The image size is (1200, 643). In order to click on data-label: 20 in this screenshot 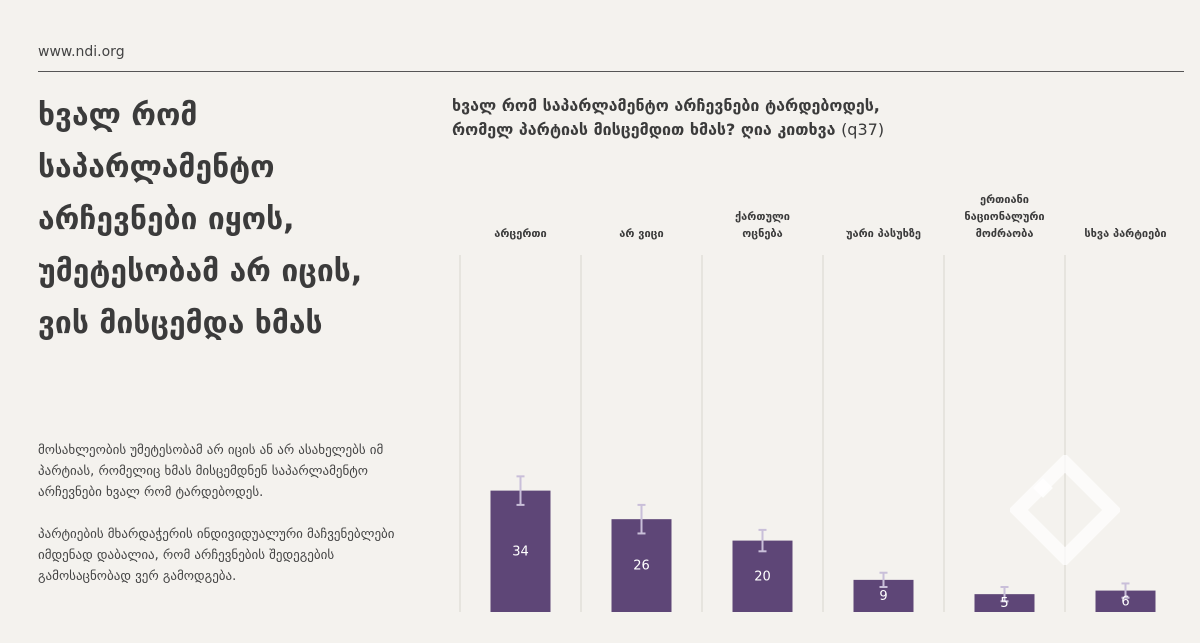, I will do `click(762, 576)`.